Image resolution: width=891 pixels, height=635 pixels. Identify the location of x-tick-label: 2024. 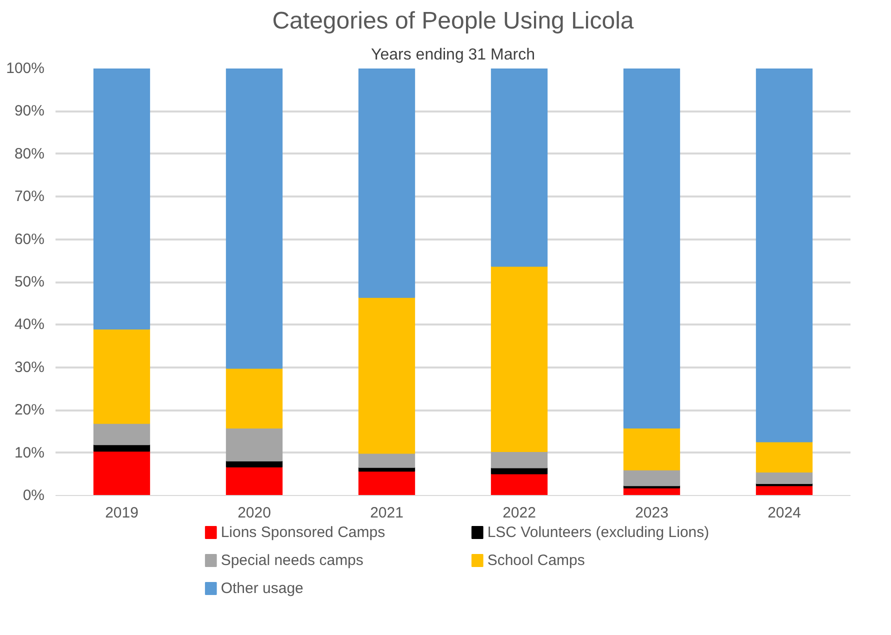
(784, 513).